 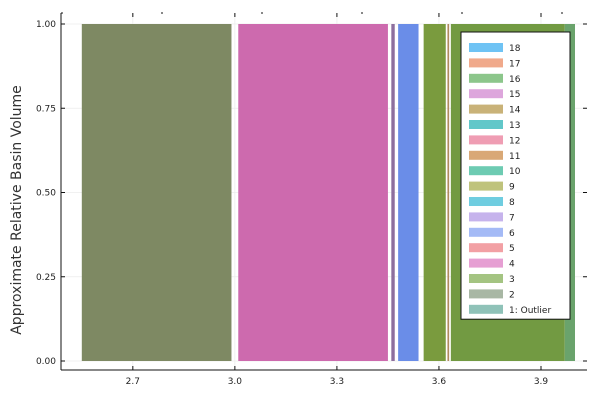 I want to click on legend-label: 15, so click(x=514, y=95).